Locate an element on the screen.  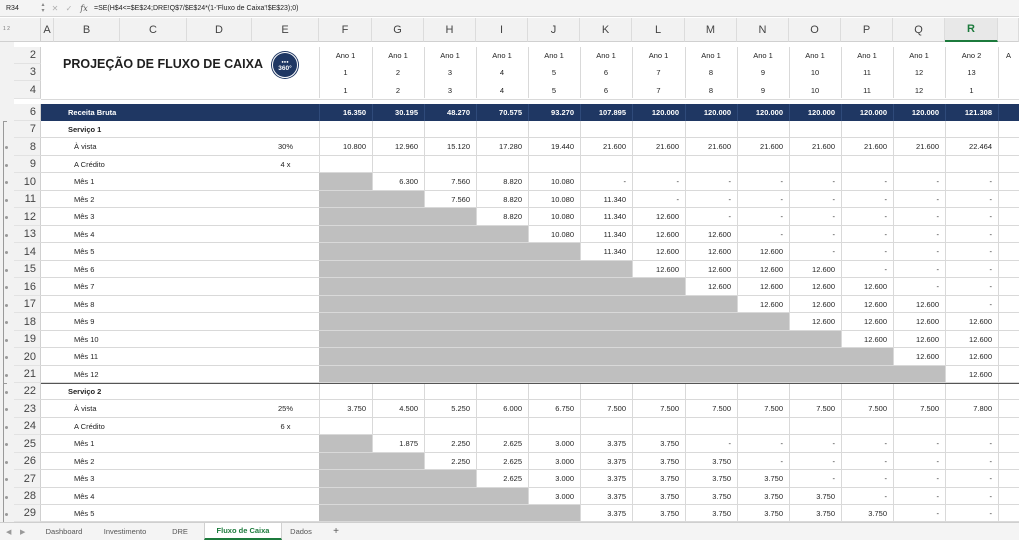
row-header-12: 12 is located at coordinates (27, 217).